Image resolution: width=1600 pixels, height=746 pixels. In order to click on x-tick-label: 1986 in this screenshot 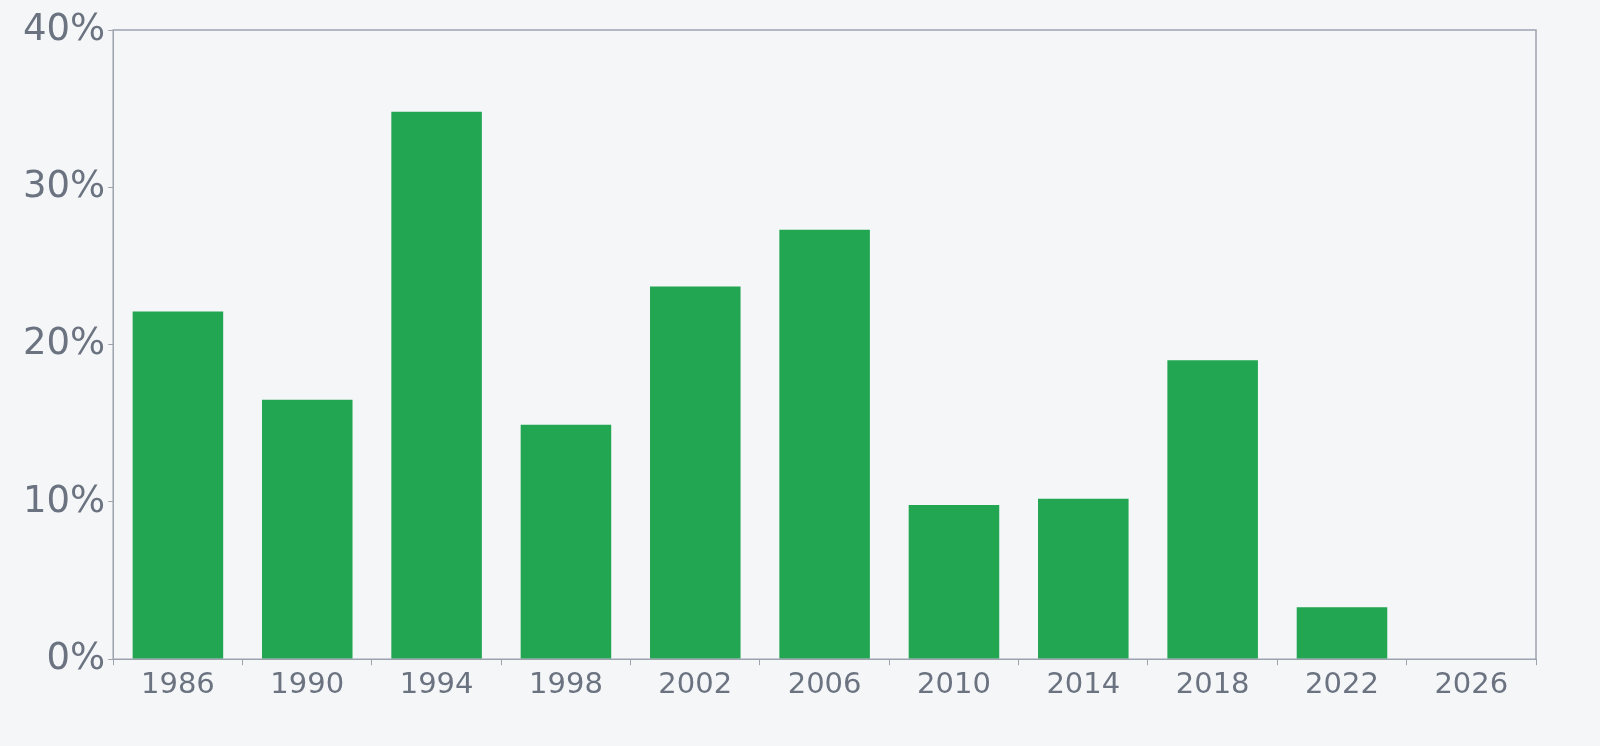, I will do `click(178, 683)`.